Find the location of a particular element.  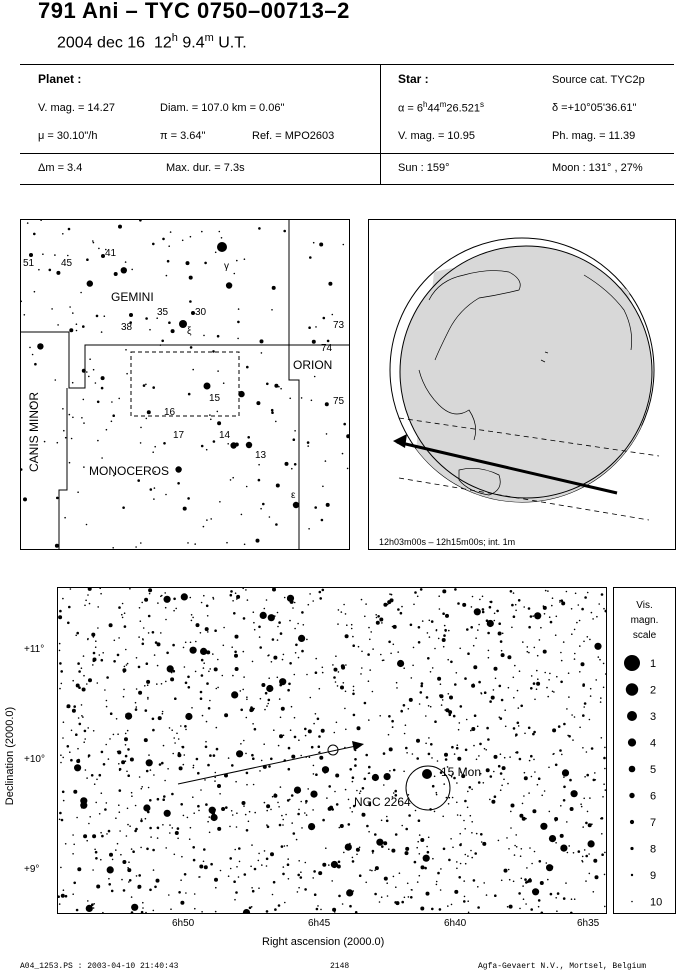

star-source: Source cat. TYC2p is located at coordinates (598, 80).